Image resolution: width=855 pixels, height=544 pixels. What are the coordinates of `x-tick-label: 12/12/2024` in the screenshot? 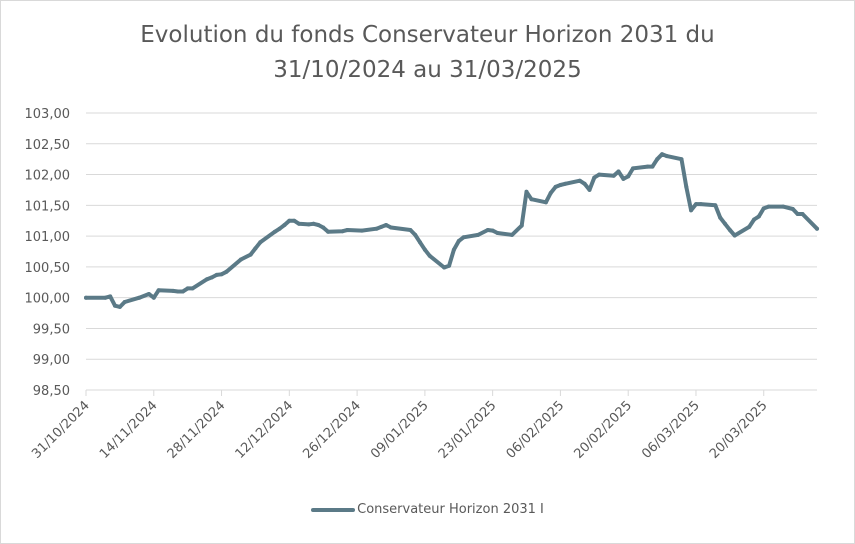 It's located at (265, 430).